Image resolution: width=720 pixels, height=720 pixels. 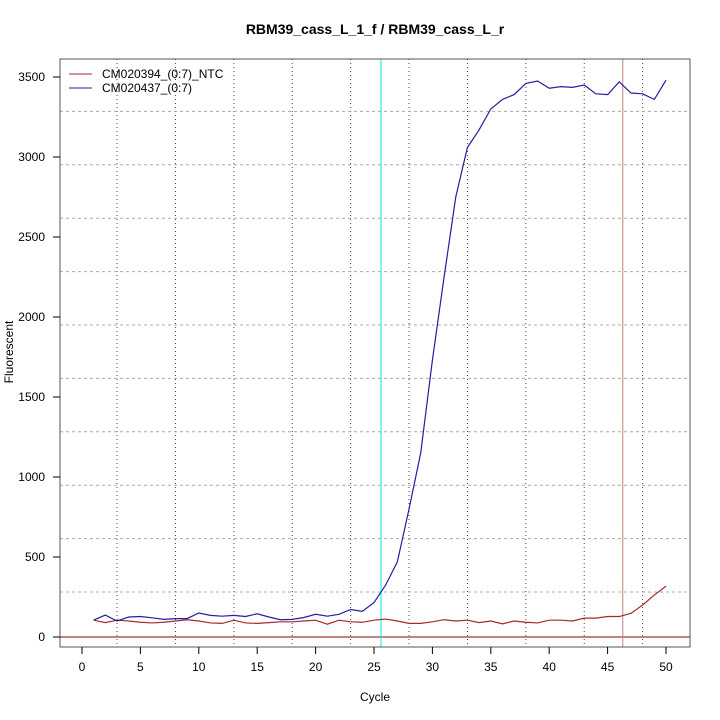 What do you see at coordinates (491, 667) in the screenshot?
I see `x-tick-label: 35` at bounding box center [491, 667].